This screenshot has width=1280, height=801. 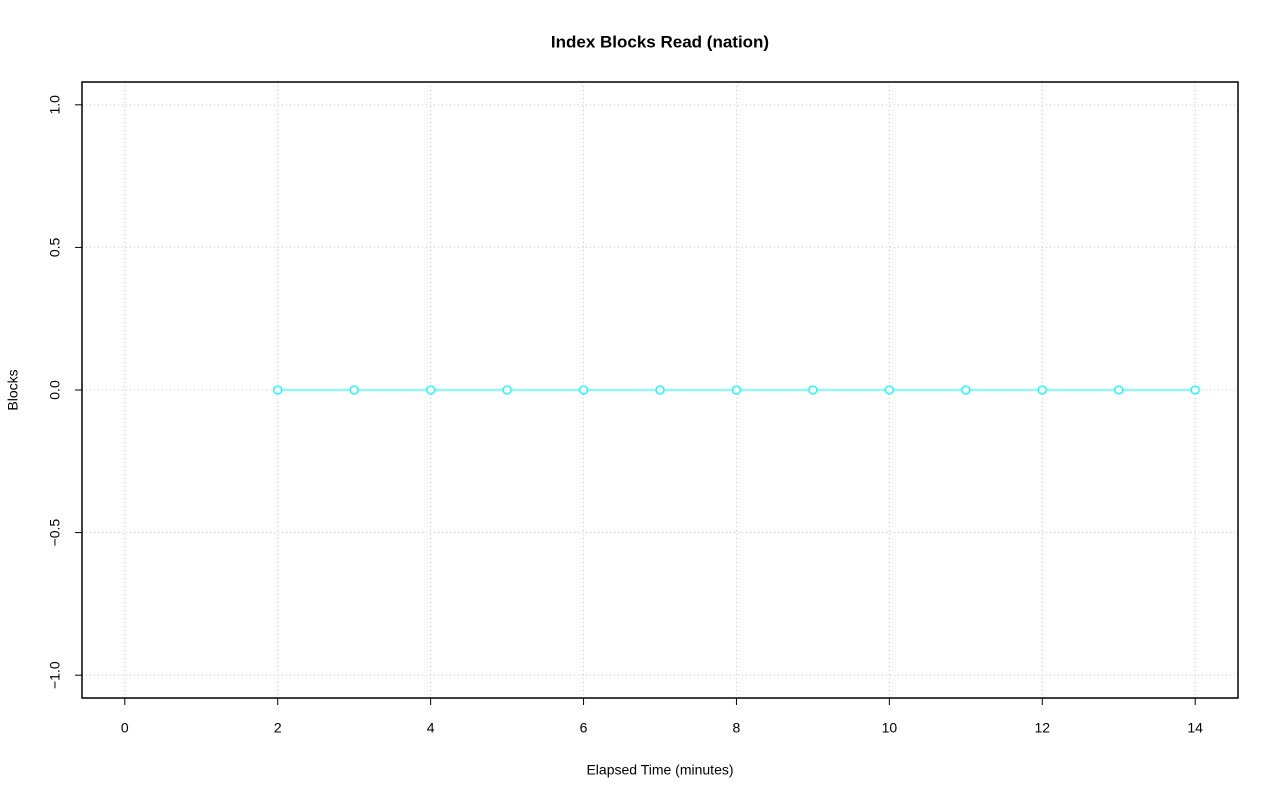 I want to click on x-axis-label: Elapsed Time (minutes), so click(x=659, y=770).